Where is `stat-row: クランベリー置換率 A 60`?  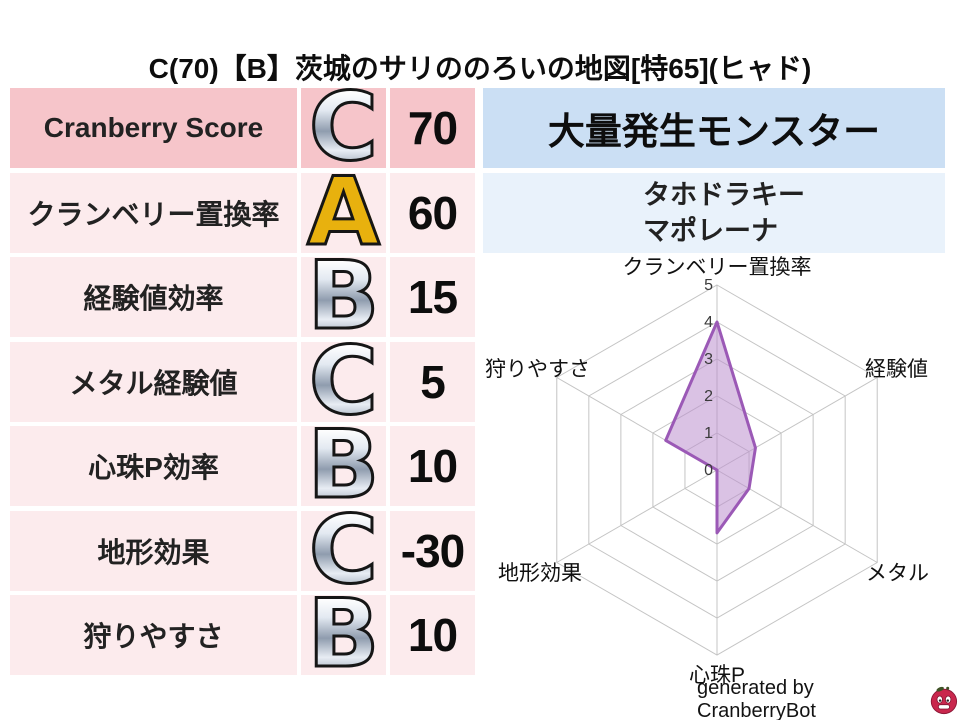
stat-row: クランベリー置換率 A 60 is located at coordinates (242, 212).